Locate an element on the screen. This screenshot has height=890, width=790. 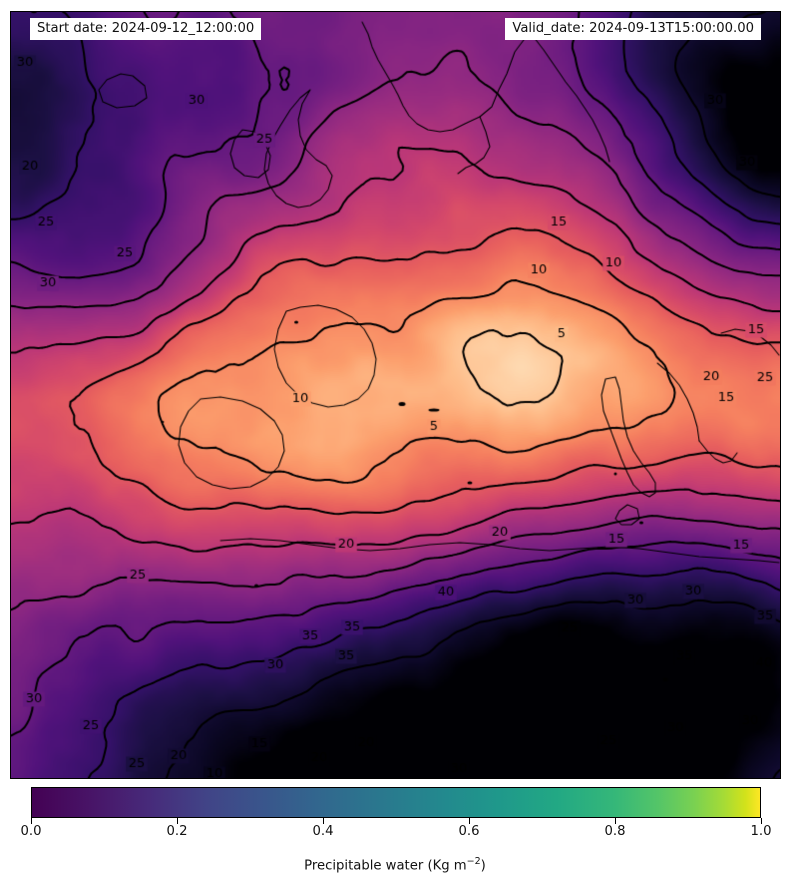
valid-date-label: Valid_date: 2024-09-13T15:00:00.00 is located at coordinates (633, 29).